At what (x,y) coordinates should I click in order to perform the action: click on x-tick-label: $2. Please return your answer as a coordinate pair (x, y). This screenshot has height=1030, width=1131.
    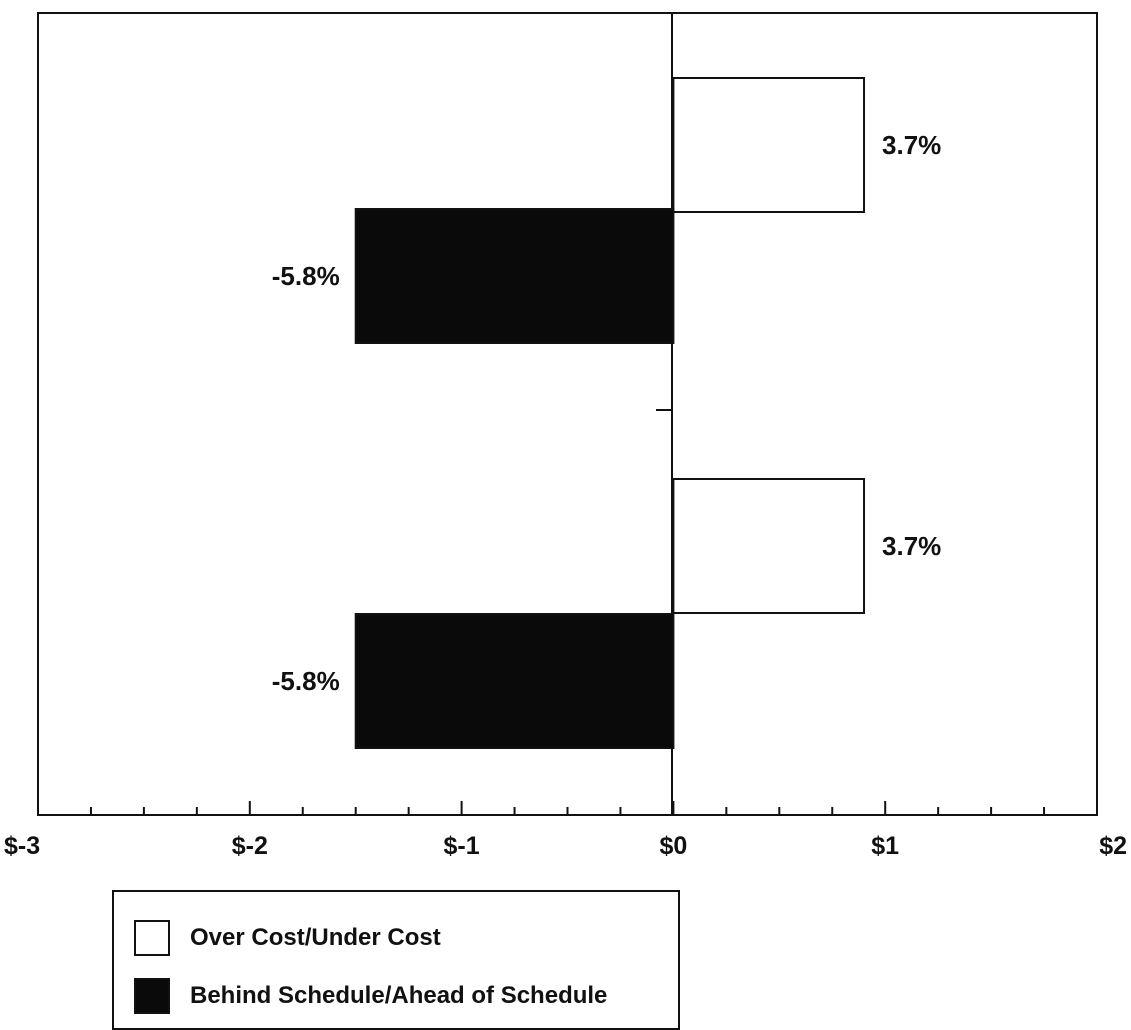
    Looking at the image, I should click on (1113, 846).